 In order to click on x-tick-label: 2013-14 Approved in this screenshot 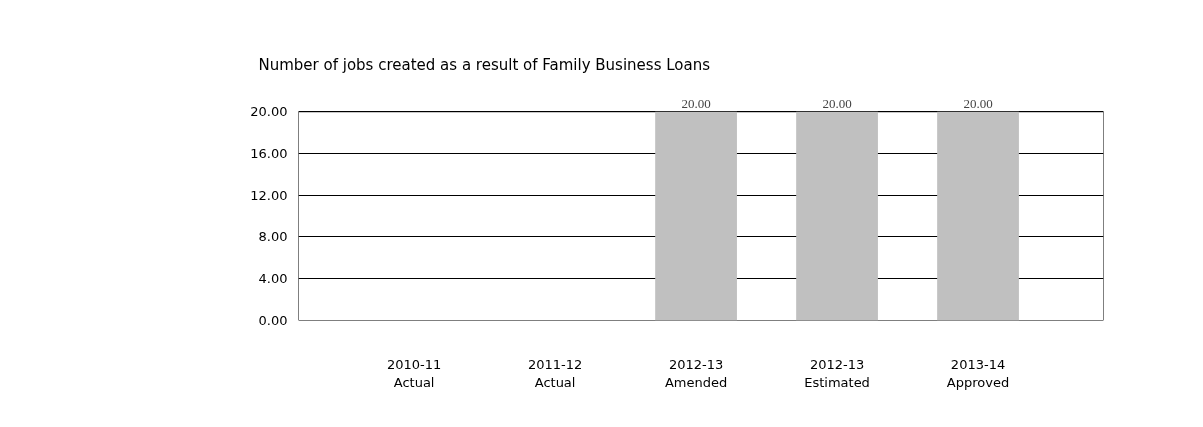, I will do `click(978, 373)`.